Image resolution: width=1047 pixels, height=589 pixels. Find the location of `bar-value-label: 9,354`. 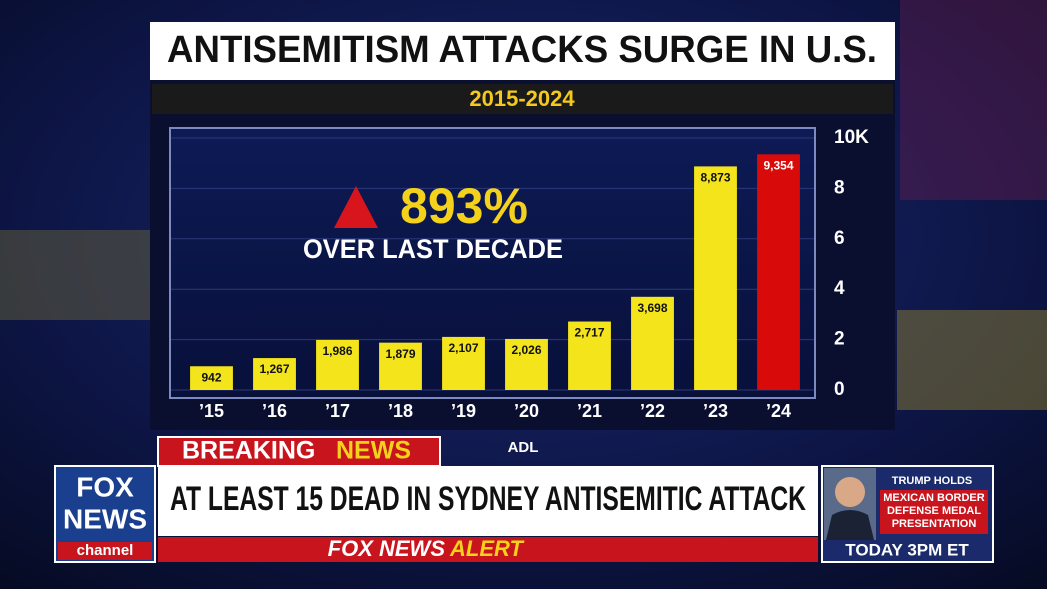

bar-value-label: 9,354 is located at coordinates (778, 165).